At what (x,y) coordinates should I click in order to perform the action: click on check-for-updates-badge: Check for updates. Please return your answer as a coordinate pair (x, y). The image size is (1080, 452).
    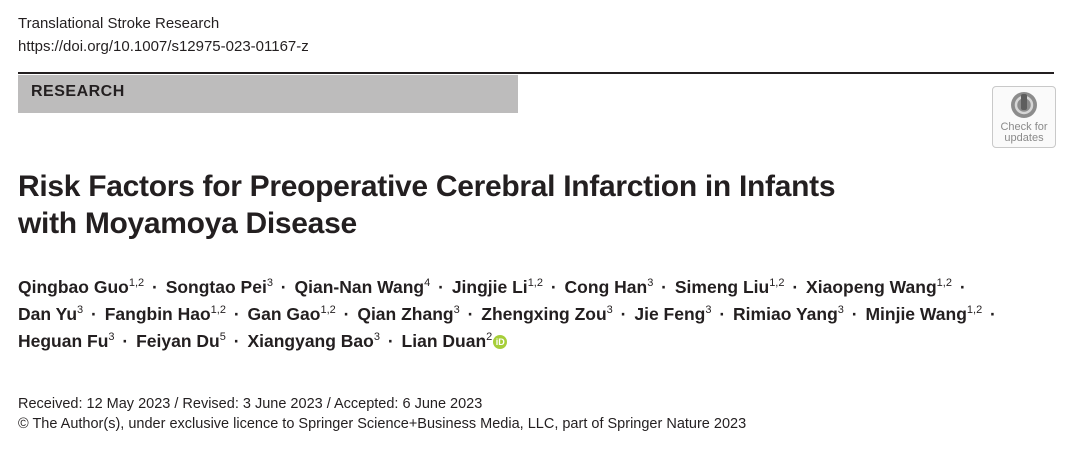
    Looking at the image, I should click on (1024, 117).